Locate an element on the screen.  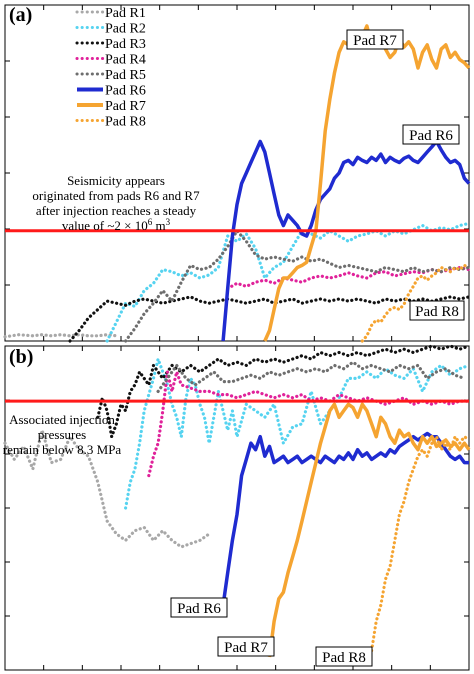
legend-item: Pad R6 is located at coordinates (111, 91).